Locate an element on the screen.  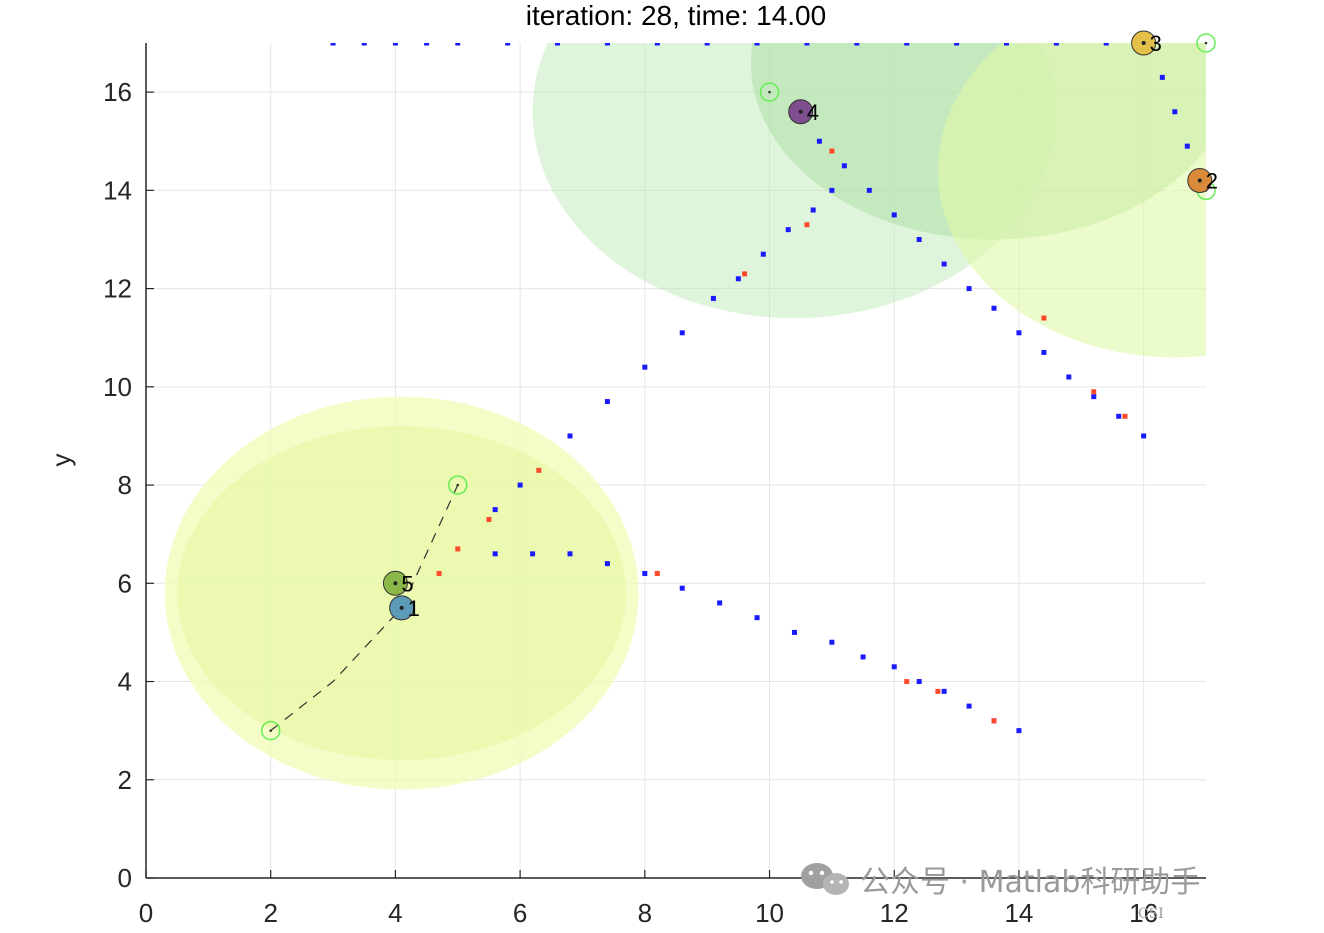
x-tick-label-8: 16 is located at coordinates (1143, 913).